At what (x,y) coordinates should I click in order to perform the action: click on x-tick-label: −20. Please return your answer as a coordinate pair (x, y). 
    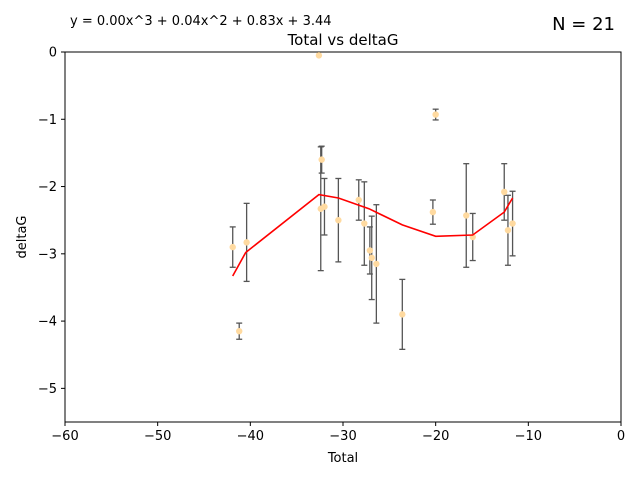
    Looking at the image, I should click on (435, 436).